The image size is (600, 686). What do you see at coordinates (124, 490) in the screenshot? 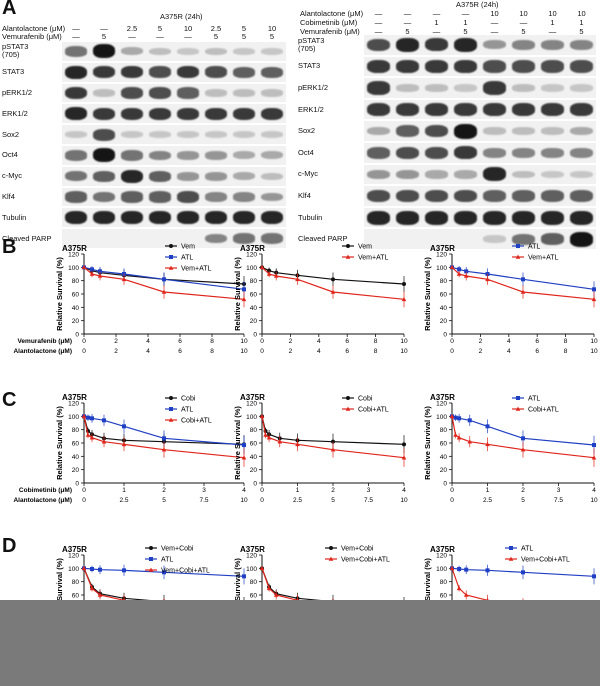
I see `x-tick-label: 1` at bounding box center [124, 490].